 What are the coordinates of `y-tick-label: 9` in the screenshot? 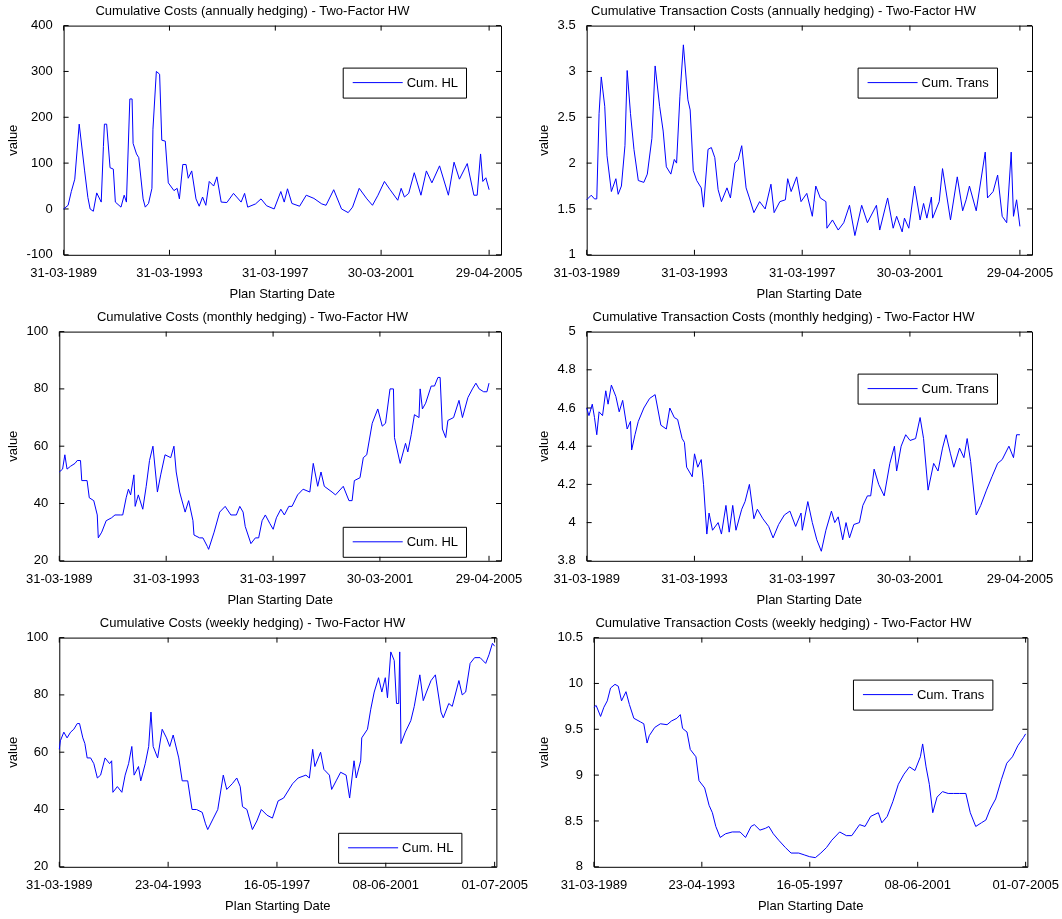 It's located at (579, 774).